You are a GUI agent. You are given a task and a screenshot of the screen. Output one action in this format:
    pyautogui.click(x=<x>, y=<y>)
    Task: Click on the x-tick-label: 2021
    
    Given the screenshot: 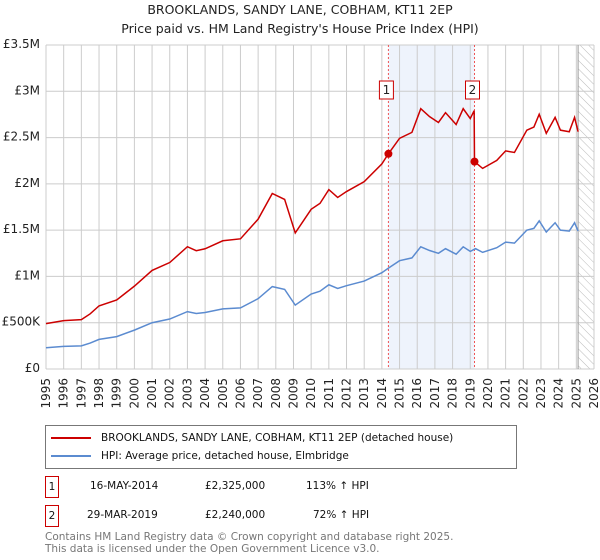 What is the action you would take?
    pyautogui.click(x=506, y=393)
    